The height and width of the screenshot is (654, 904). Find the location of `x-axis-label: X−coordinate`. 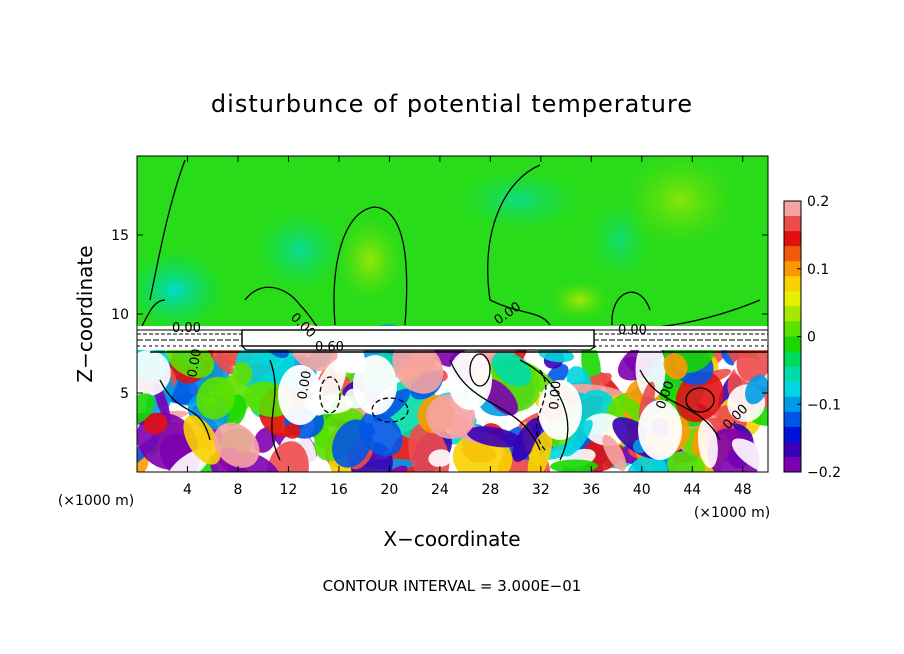

x-axis-label: X−coordinate is located at coordinates (451, 539).